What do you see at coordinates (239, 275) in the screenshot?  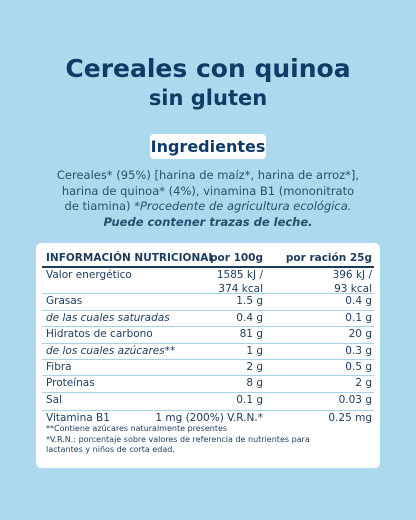 I see `cell: 1585 kJ /` at bounding box center [239, 275].